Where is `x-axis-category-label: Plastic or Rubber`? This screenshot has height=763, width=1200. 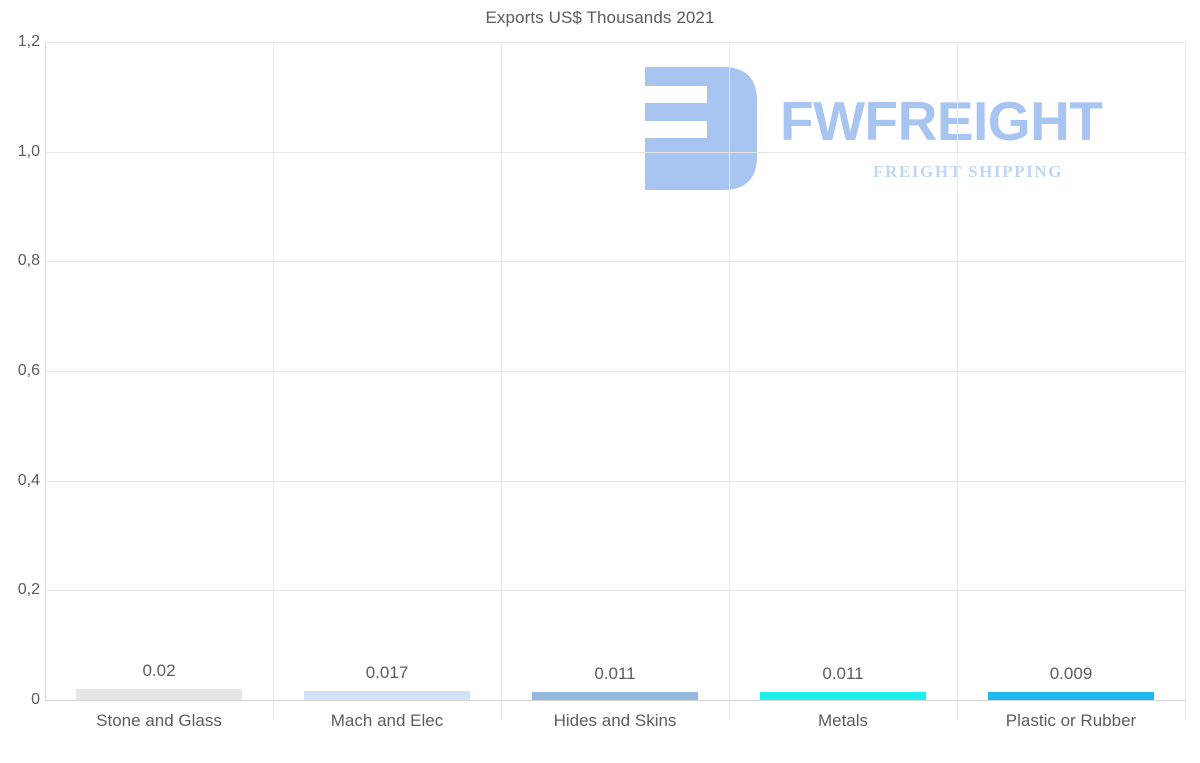
x-axis-category-label: Plastic or Rubber is located at coordinates (1071, 720).